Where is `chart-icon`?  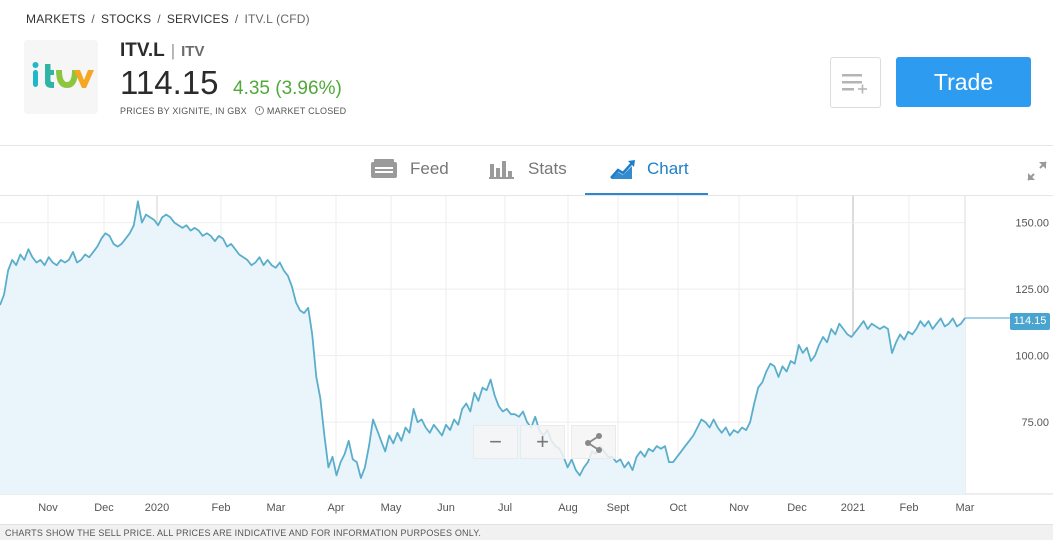 chart-icon is located at coordinates (622, 169).